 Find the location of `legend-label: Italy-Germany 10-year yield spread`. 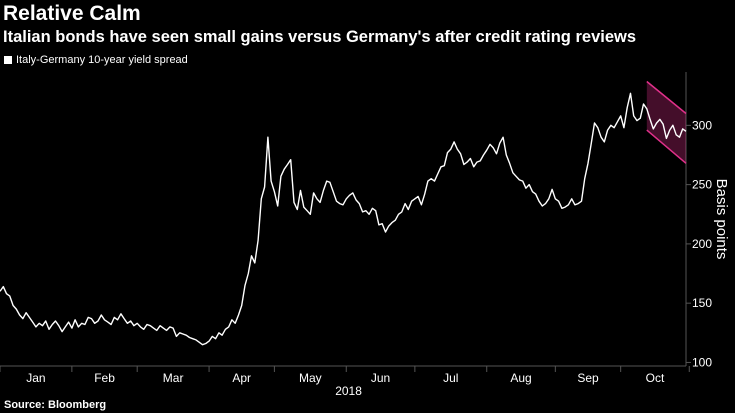

legend-label: Italy-Germany 10-year yield spread is located at coordinates (102, 60).